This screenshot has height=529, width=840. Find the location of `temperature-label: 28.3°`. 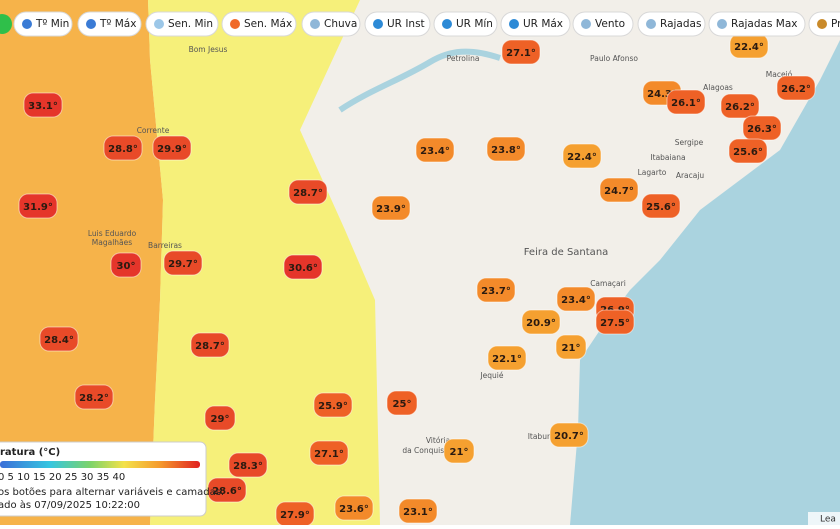

temperature-label: 28.3° is located at coordinates (248, 466).